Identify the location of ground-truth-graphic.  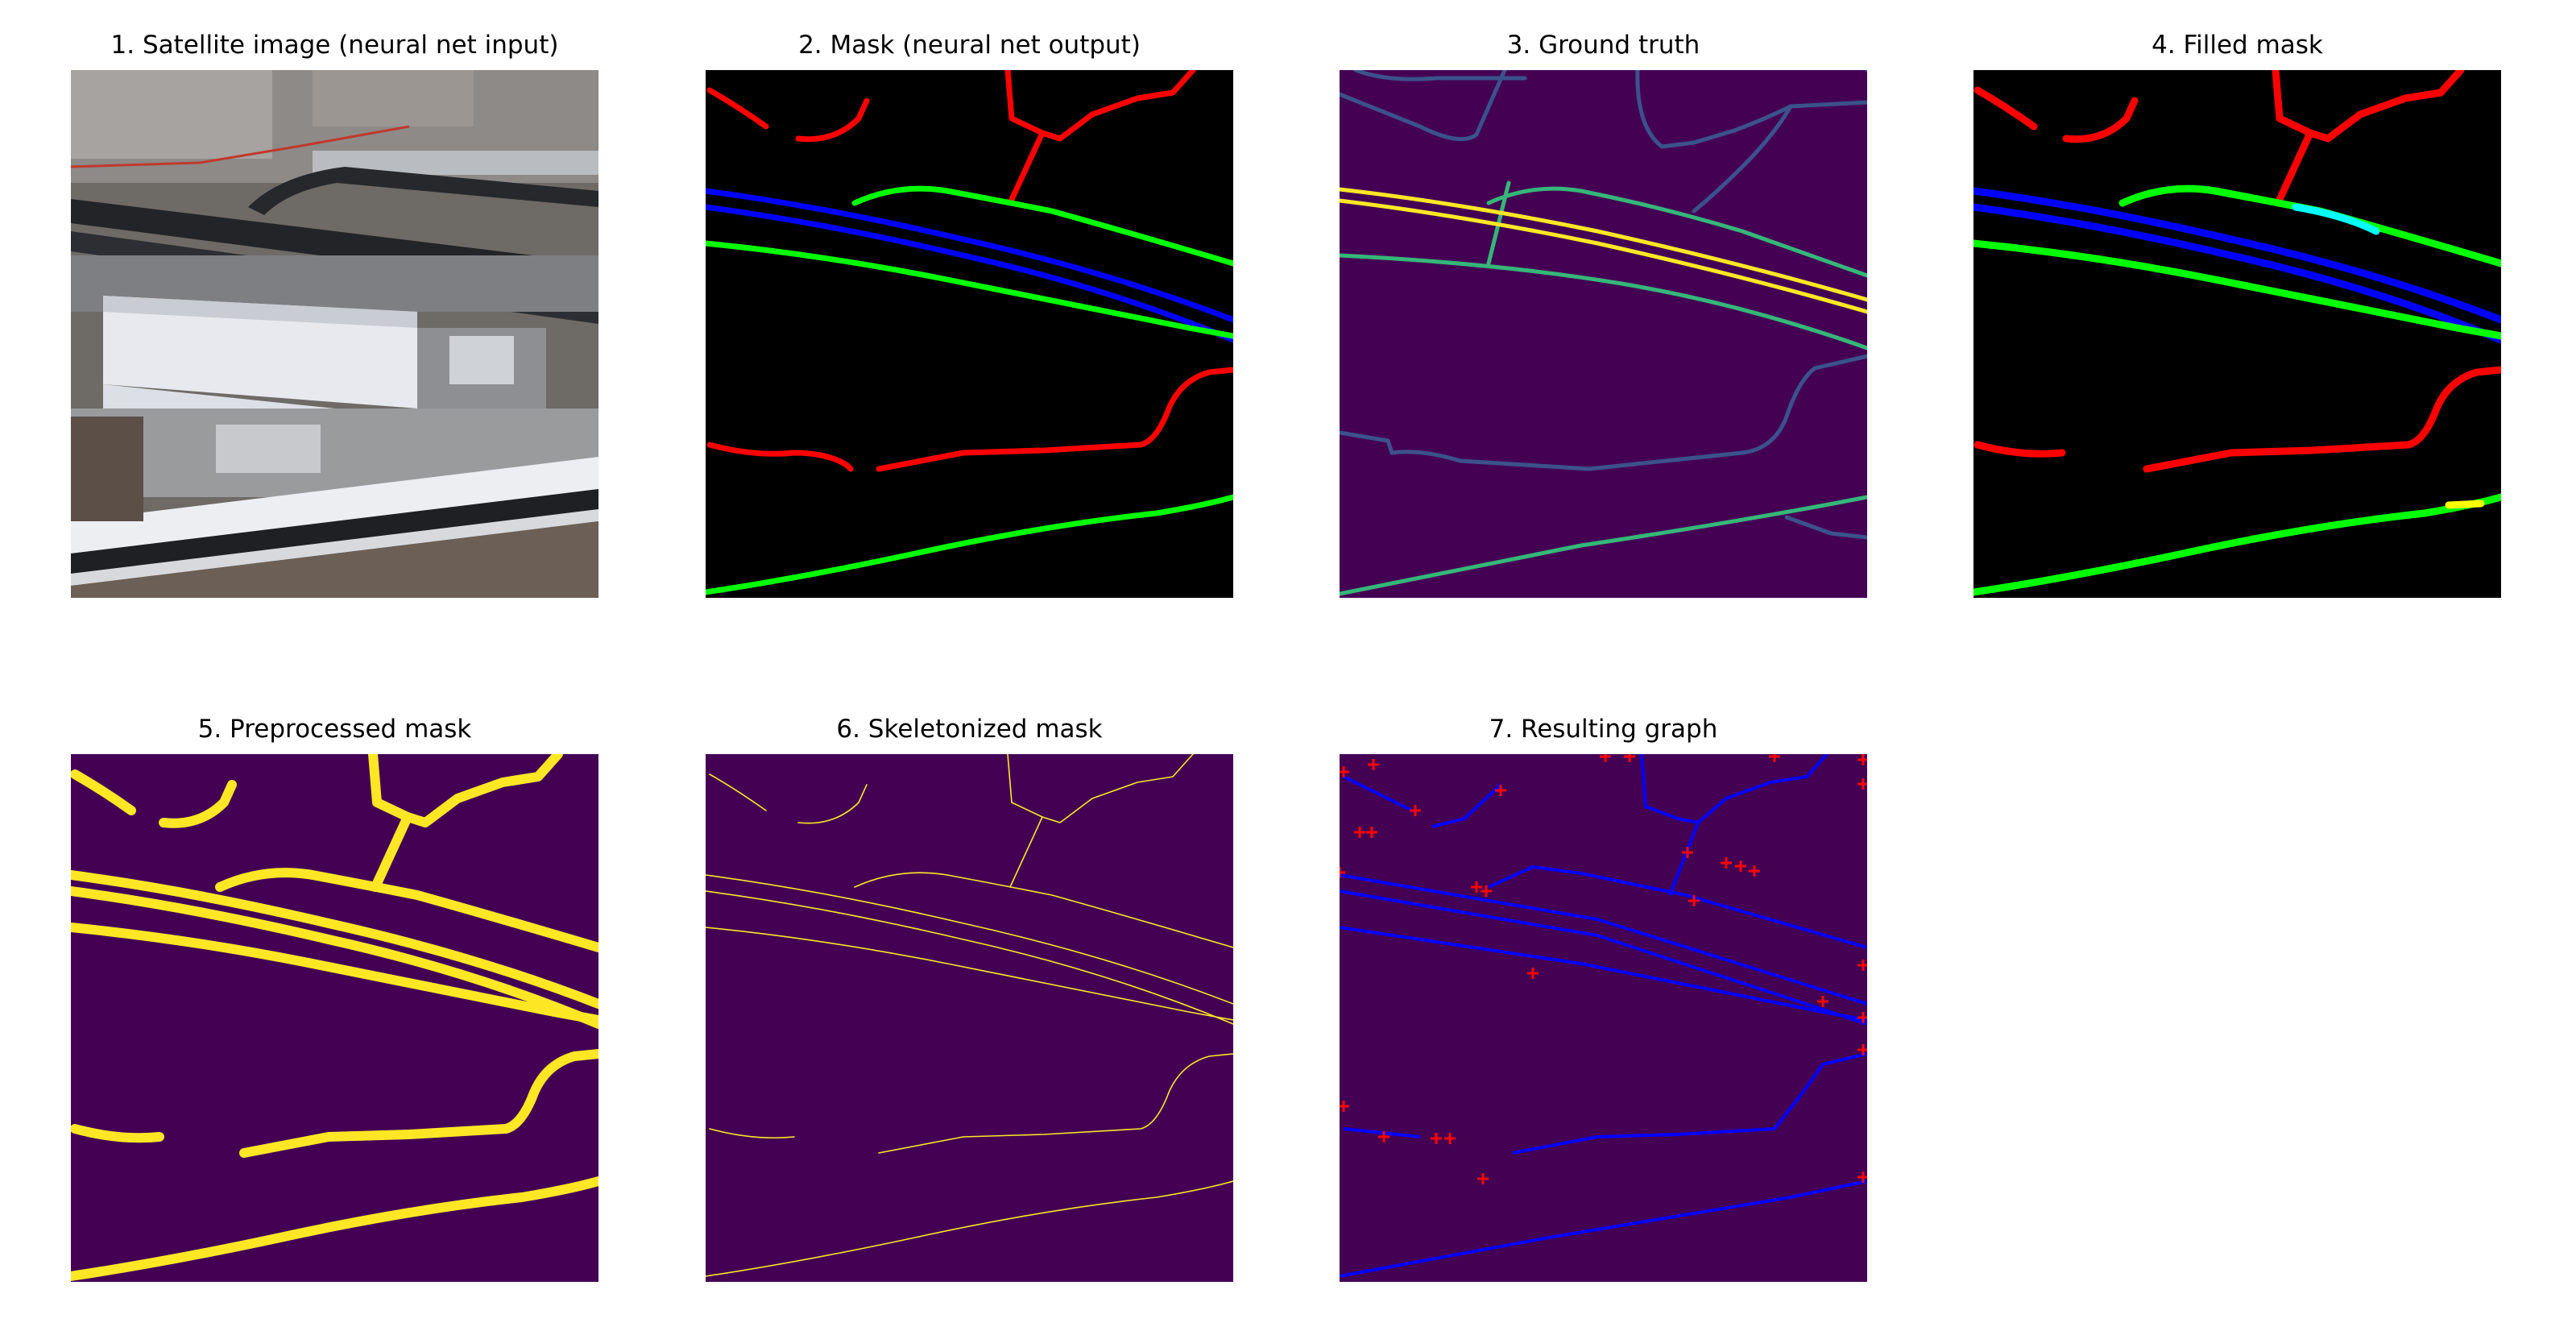
(1603, 334).